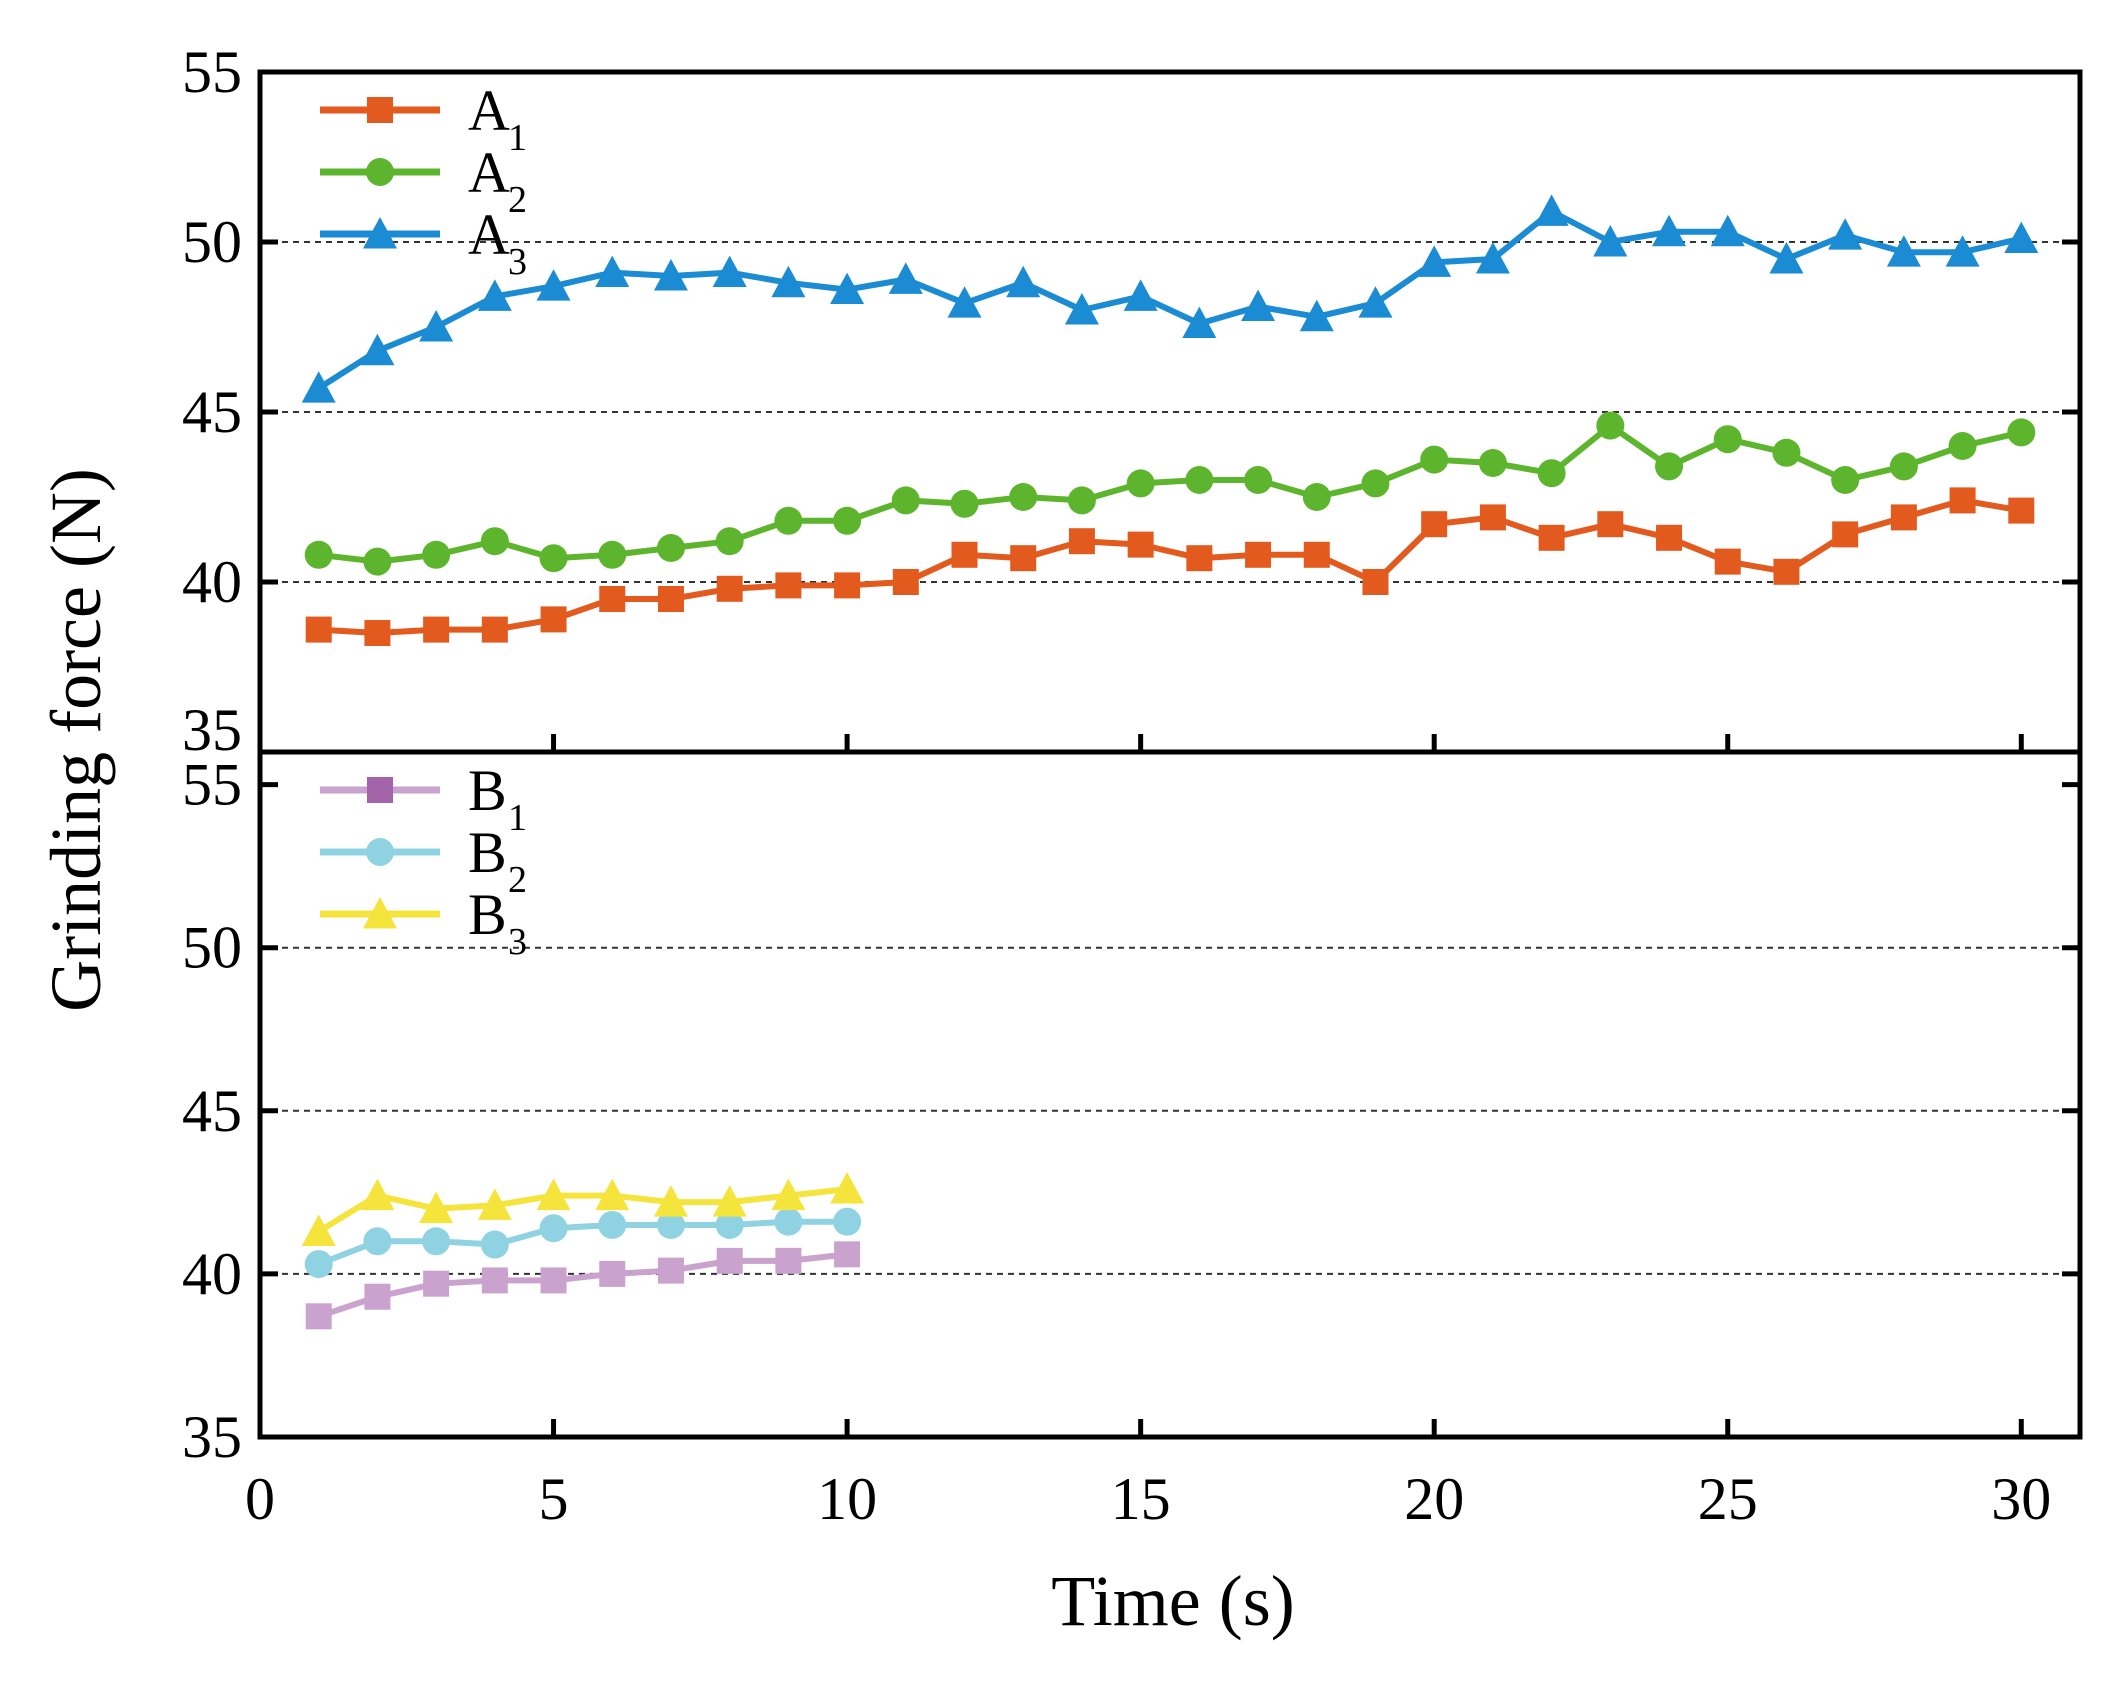 The width and height of the screenshot is (2114, 1682). I want to click on y-tick-label-top-45: 45, so click(212, 412).